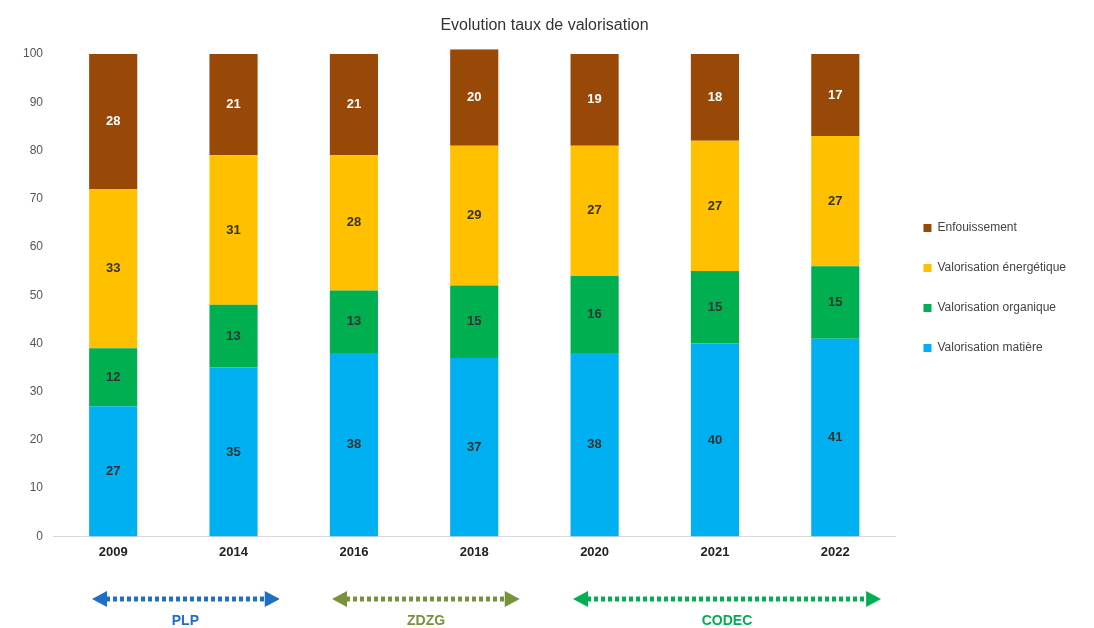  I want to click on y-tick-label: 20, so click(36, 439).